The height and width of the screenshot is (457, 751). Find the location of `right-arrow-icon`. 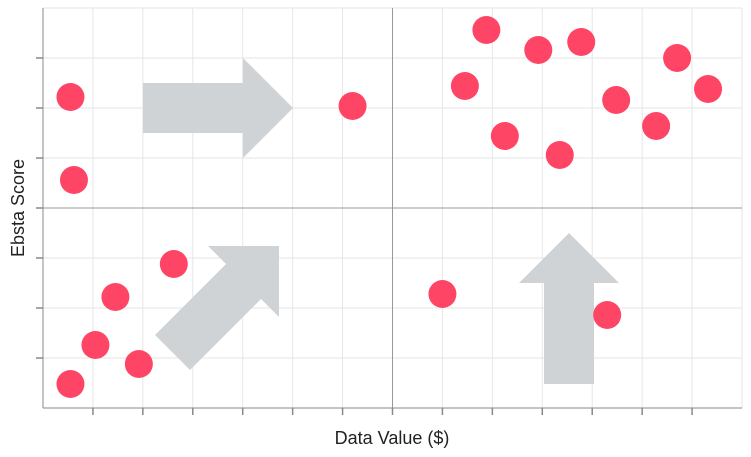

right-arrow-icon is located at coordinates (218, 108).